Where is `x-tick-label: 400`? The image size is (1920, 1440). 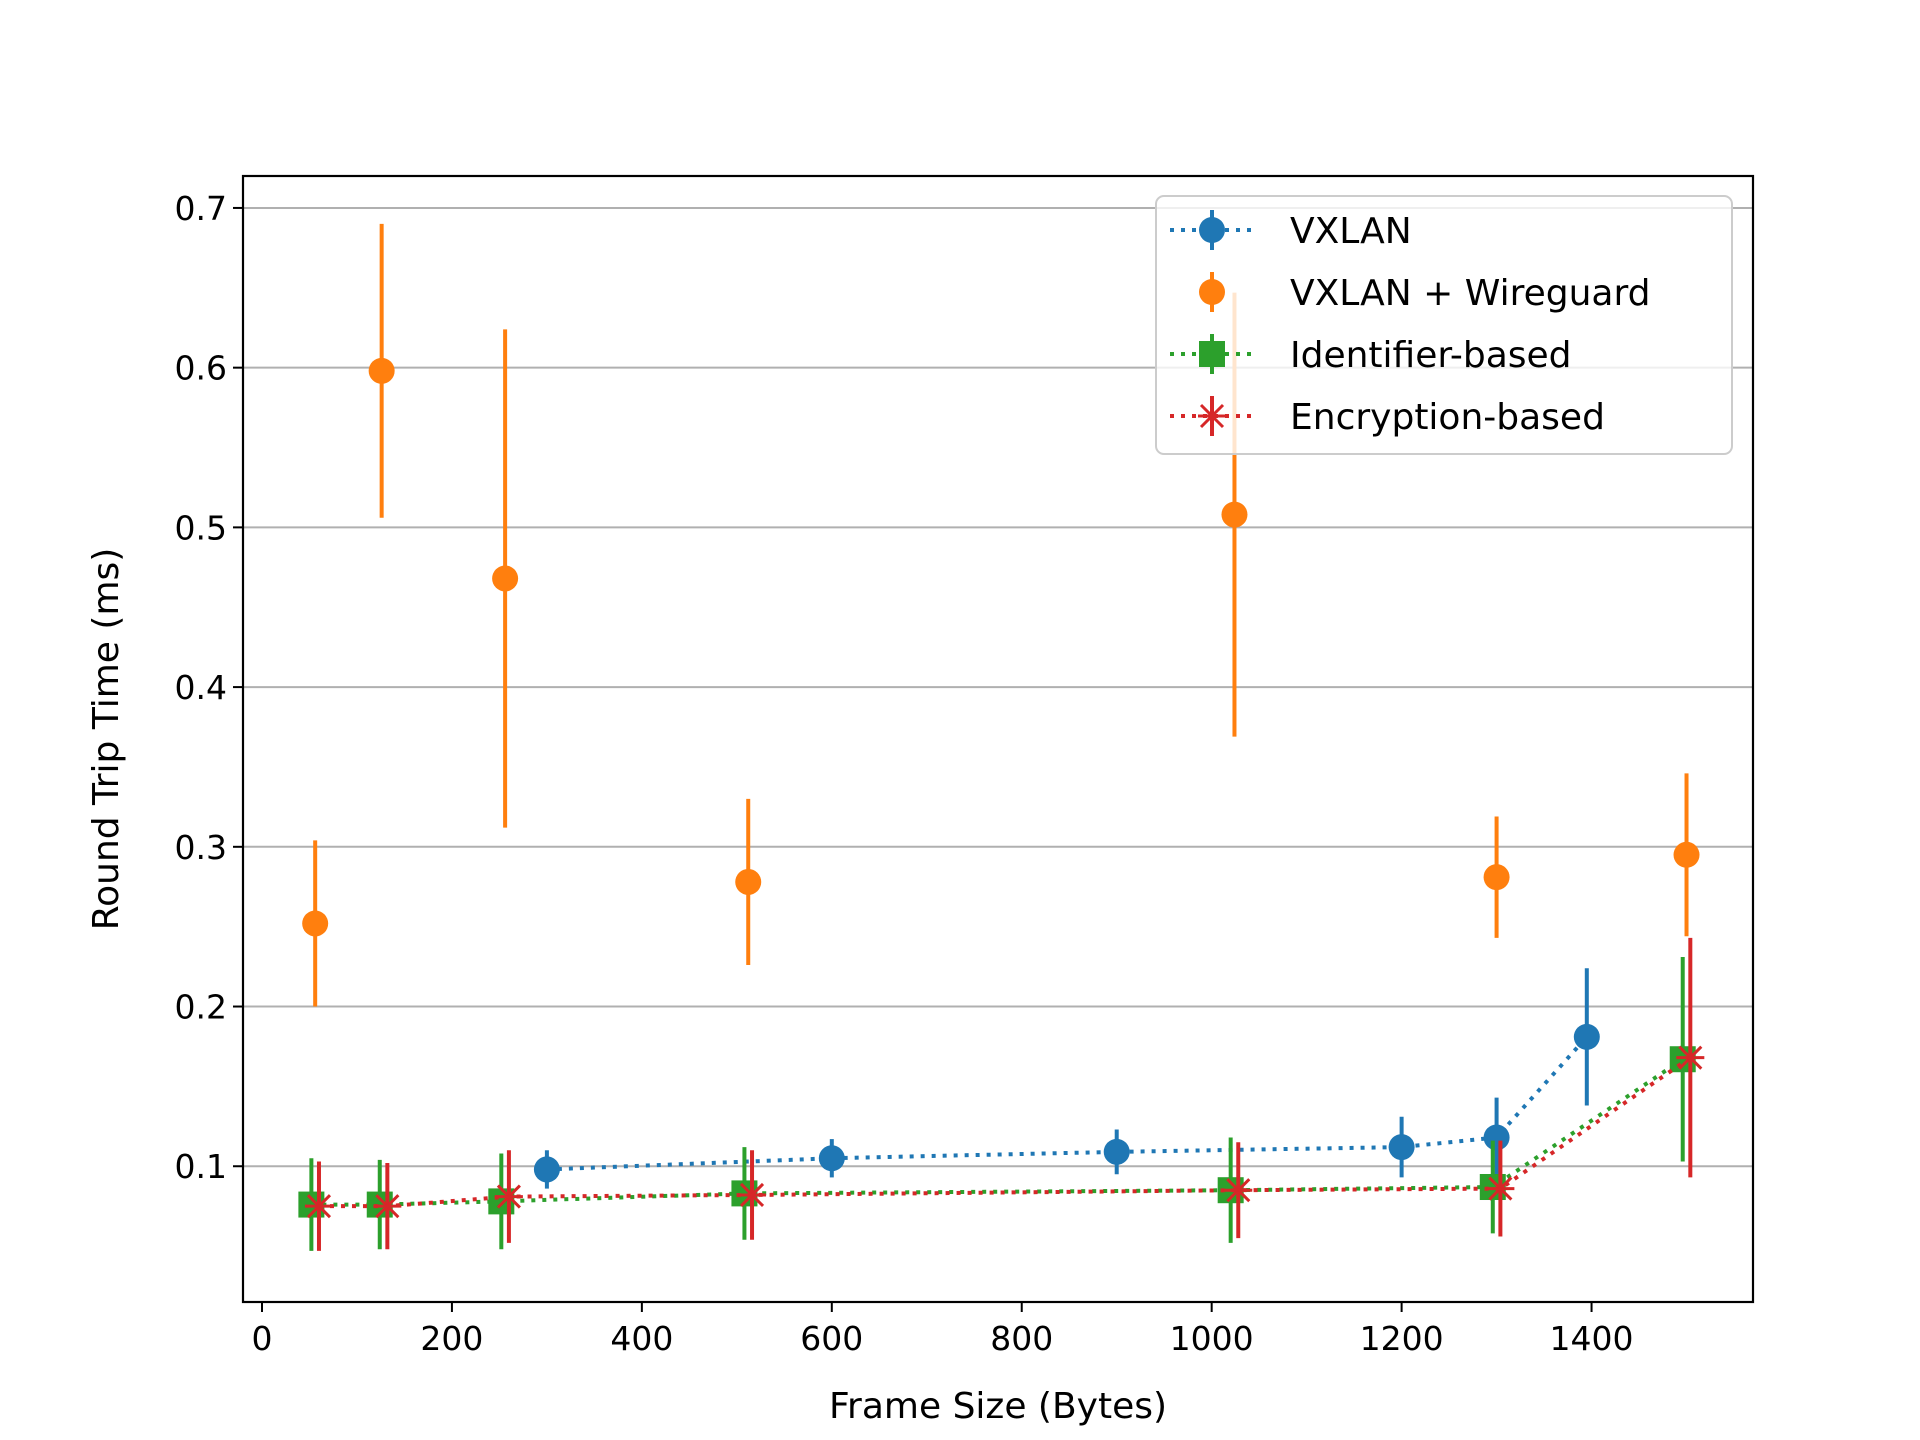
x-tick-label: 400 is located at coordinates (641, 1338).